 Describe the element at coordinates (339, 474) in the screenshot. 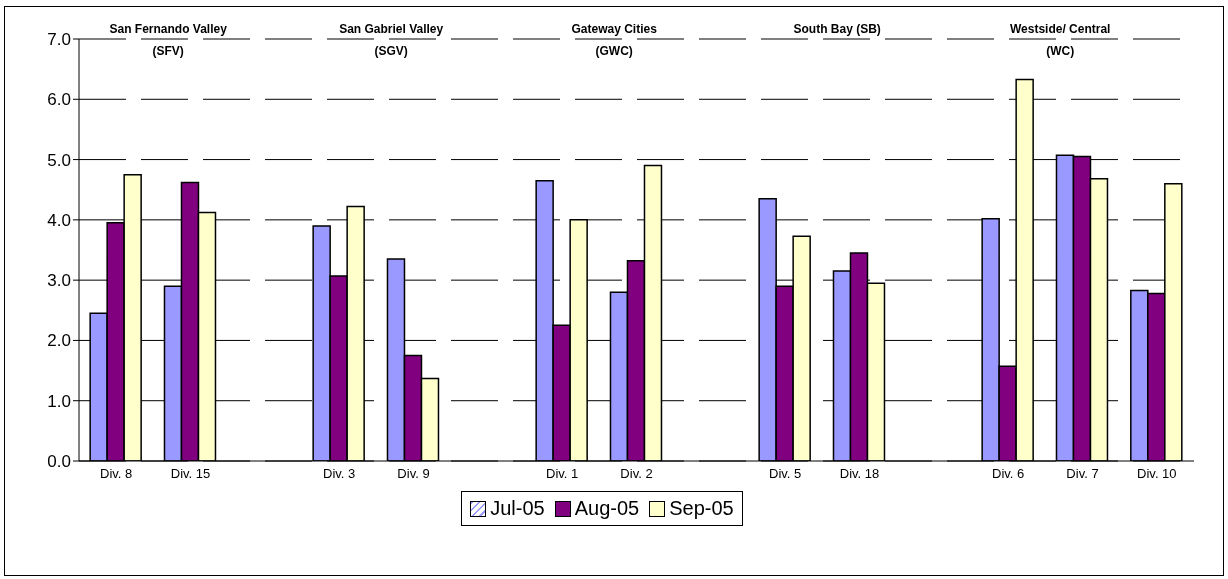

I see `x-tick-label: Div. 3` at that location.